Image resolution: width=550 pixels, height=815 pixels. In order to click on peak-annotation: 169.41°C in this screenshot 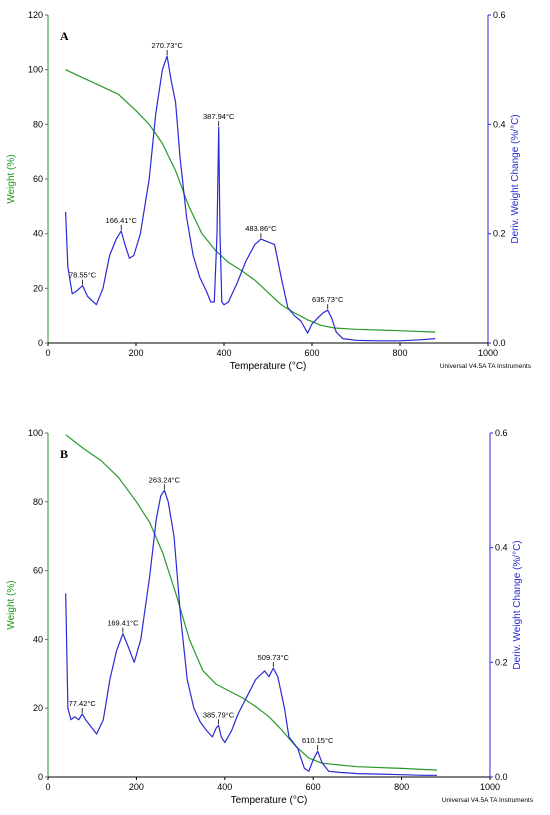, I will do `click(123, 623)`.